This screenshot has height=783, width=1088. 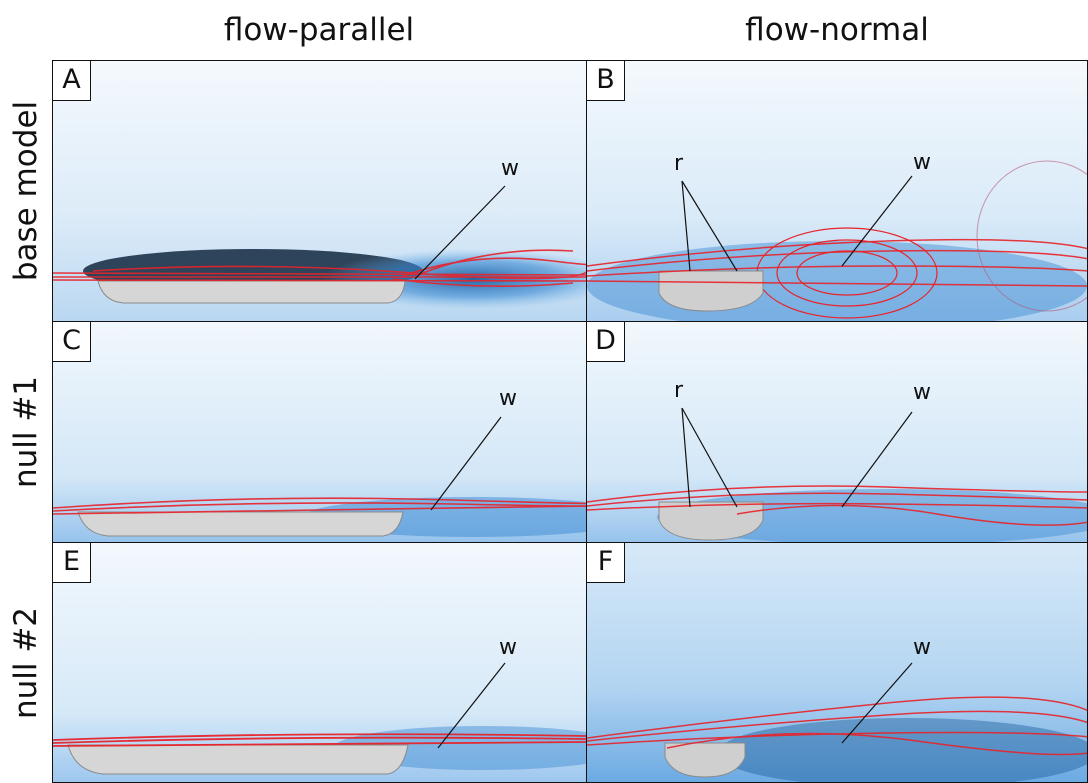 I want to click on row-label-null-1: null #1, so click(x=26, y=432).